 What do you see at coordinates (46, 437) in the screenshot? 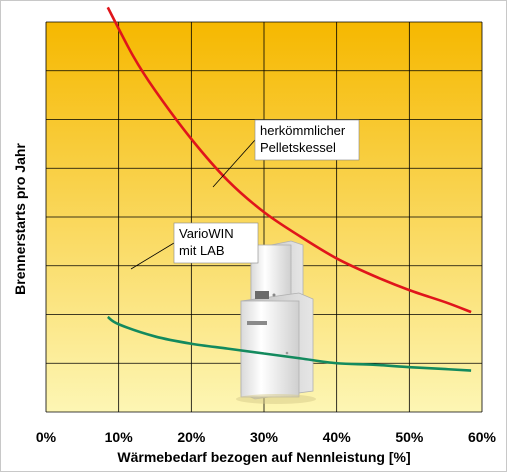
I see `x-tick-label: 0%` at bounding box center [46, 437].